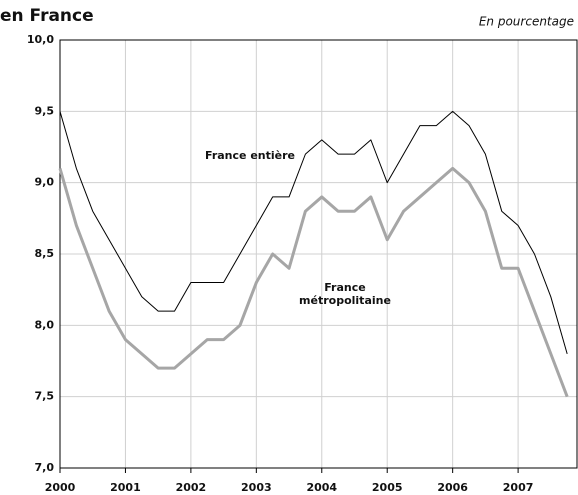 Image resolution: width=578 pixels, height=495 pixels. Describe the element at coordinates (452, 487) in the screenshot. I see `x-tick-label: 2006` at that location.